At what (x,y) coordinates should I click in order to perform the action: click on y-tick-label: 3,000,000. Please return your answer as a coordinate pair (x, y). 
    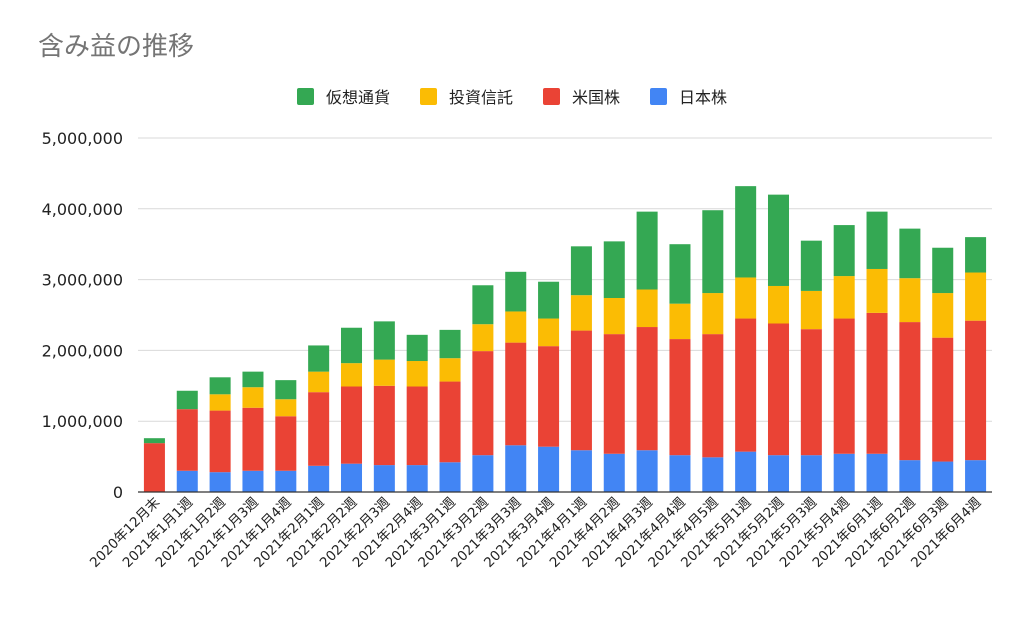
    Looking at the image, I should click on (82, 280).